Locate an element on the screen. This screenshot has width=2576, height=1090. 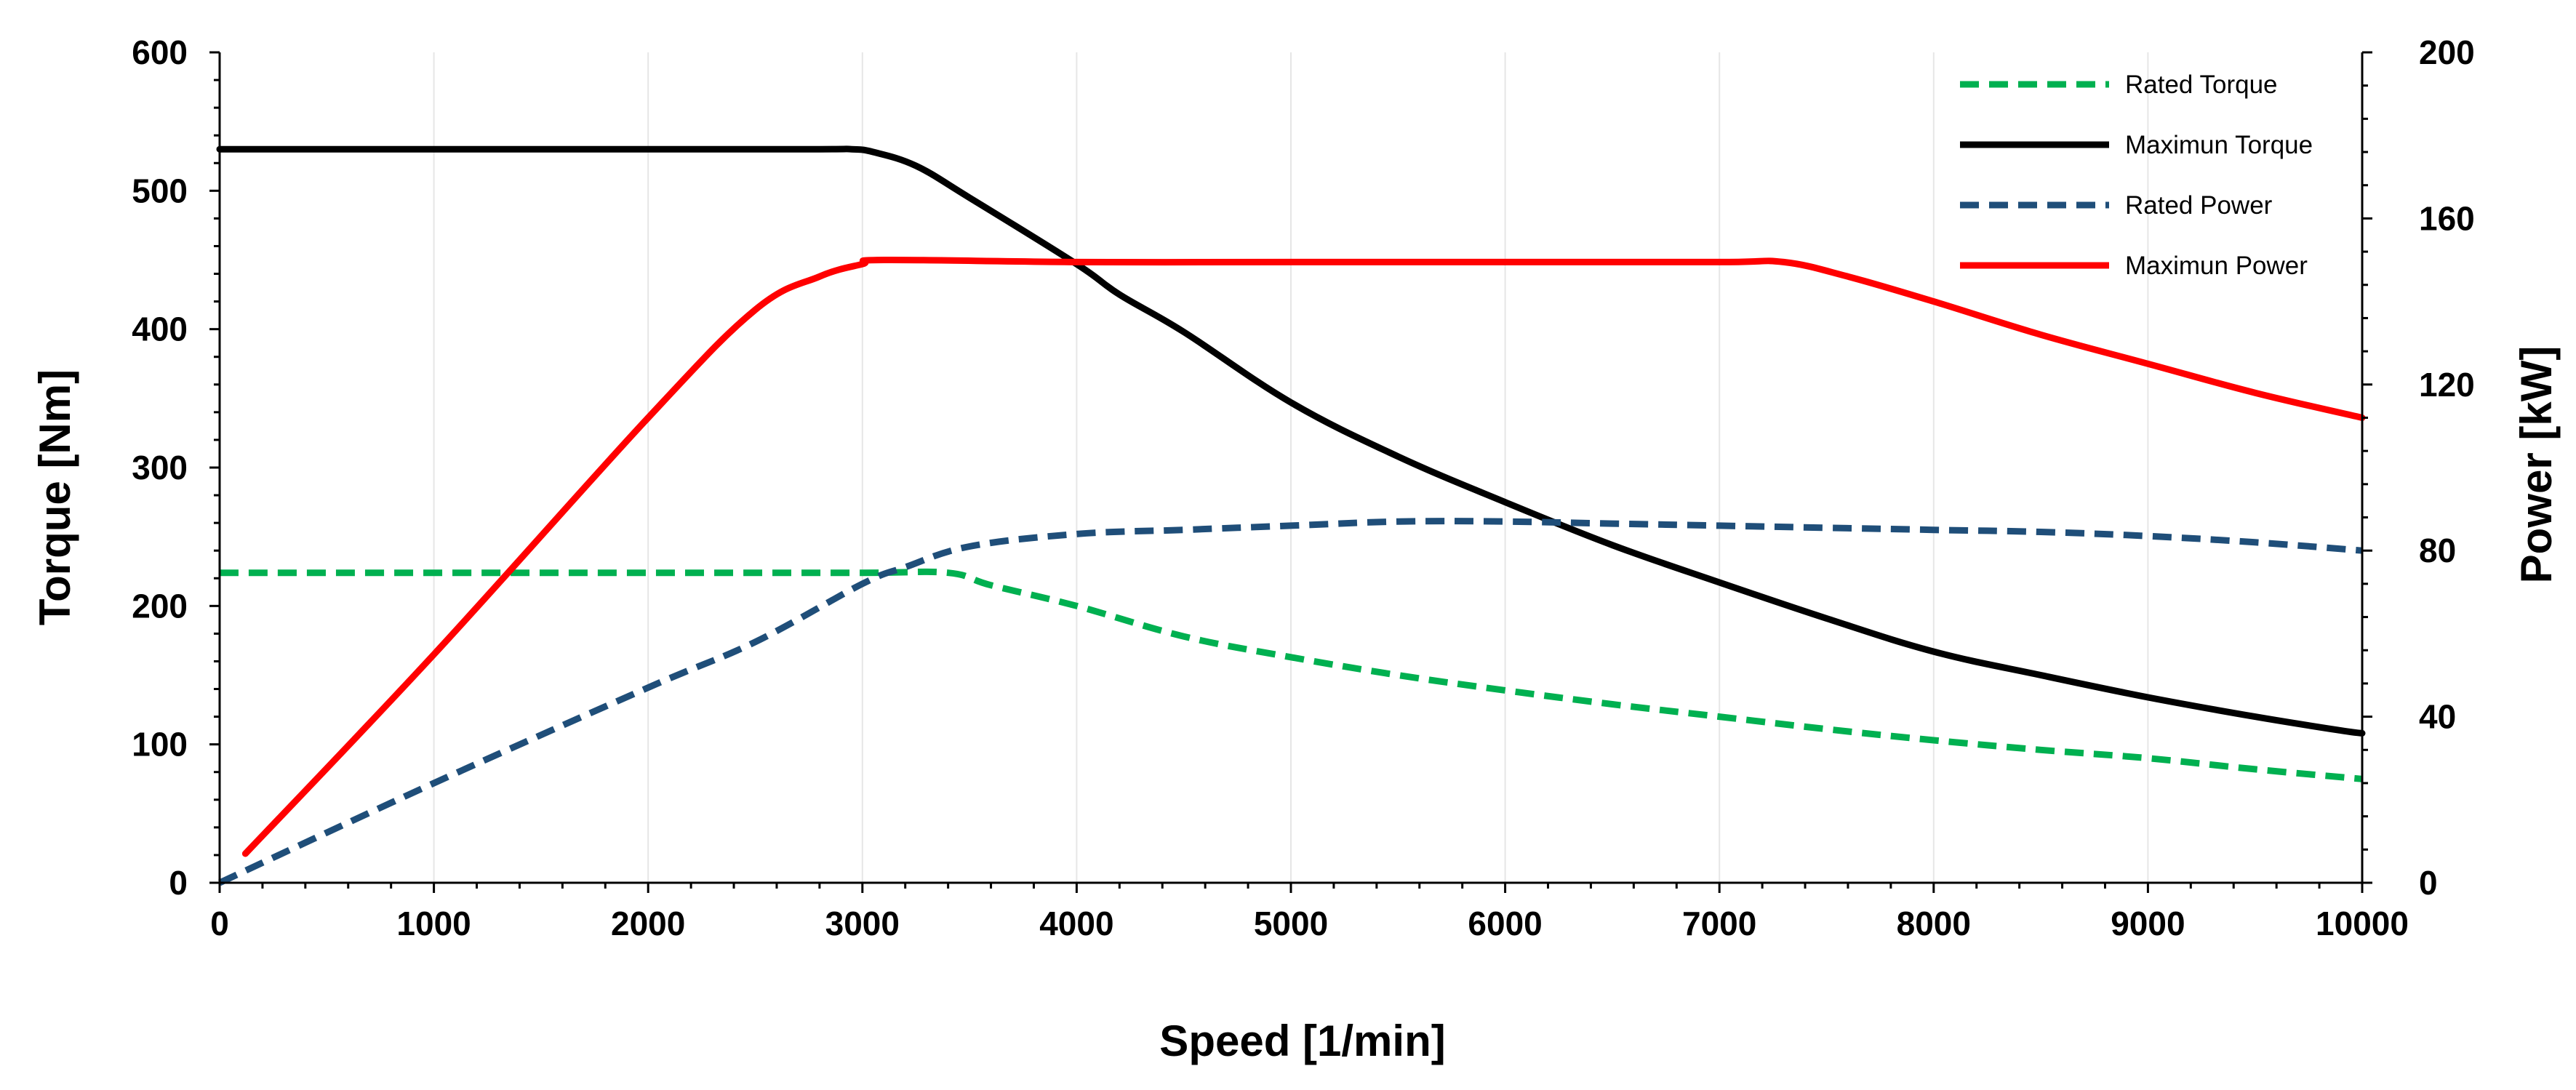
y-tick-label: 100 is located at coordinates (160, 745).